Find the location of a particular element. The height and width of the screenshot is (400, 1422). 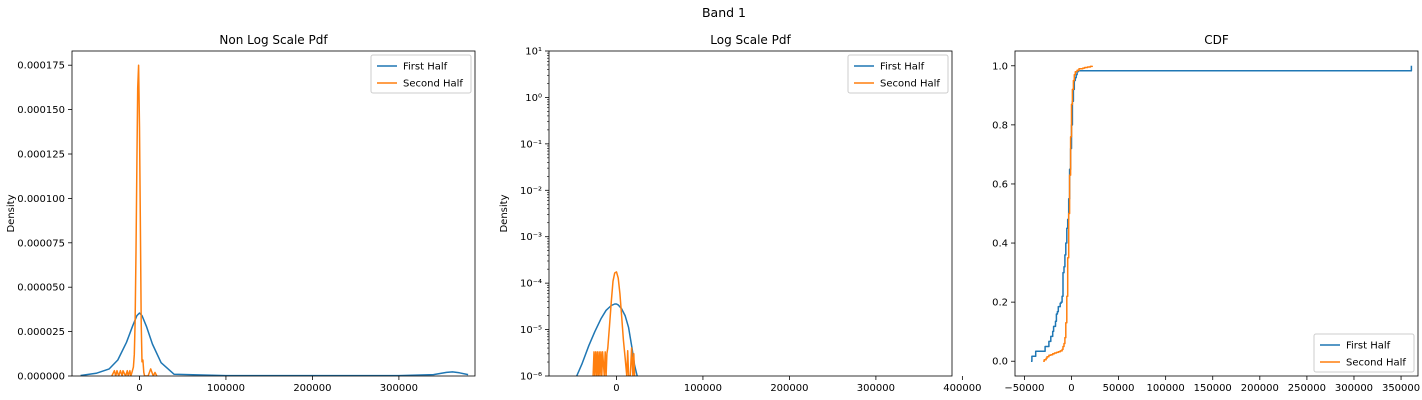

x-tick-label: 400000 is located at coordinates (962, 388).